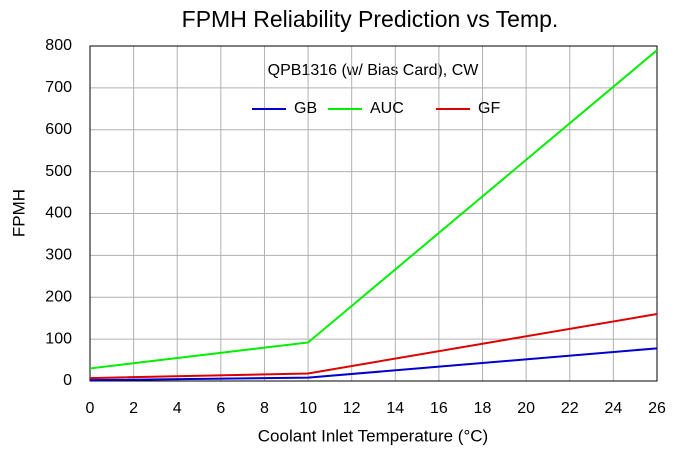  Describe the element at coordinates (387, 108) in the screenshot. I see `legend-label: AUC` at that location.